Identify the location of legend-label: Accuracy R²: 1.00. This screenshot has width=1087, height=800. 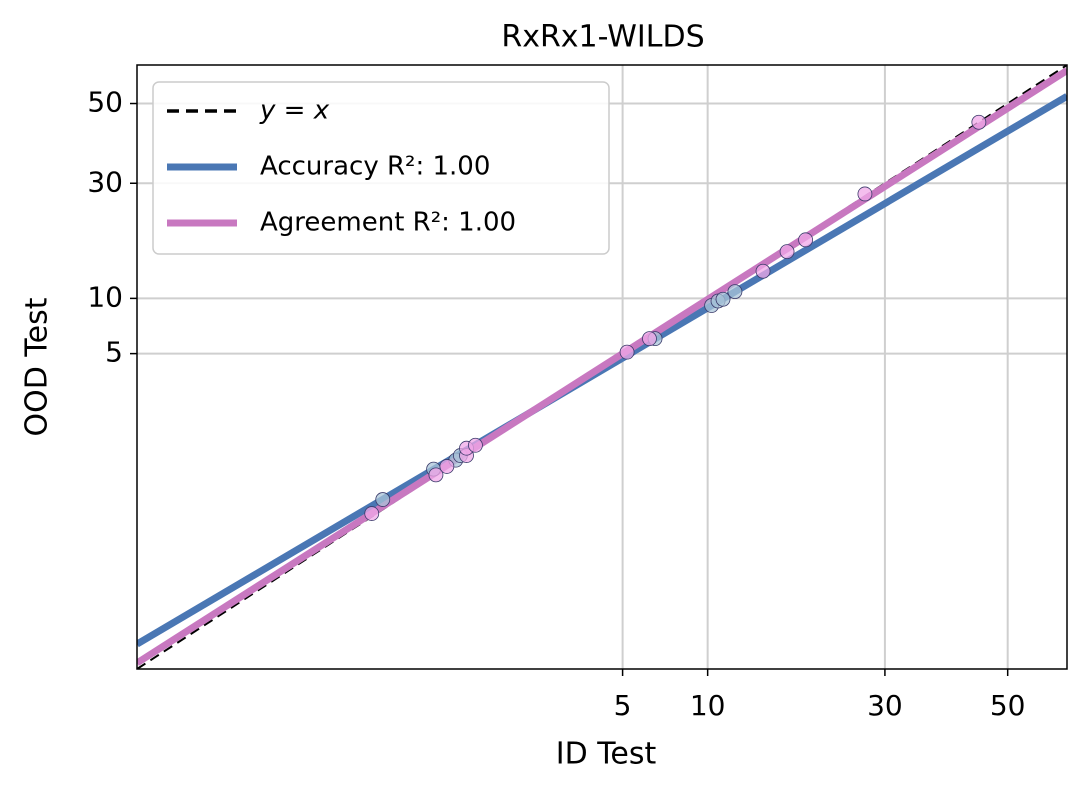
(375, 167).